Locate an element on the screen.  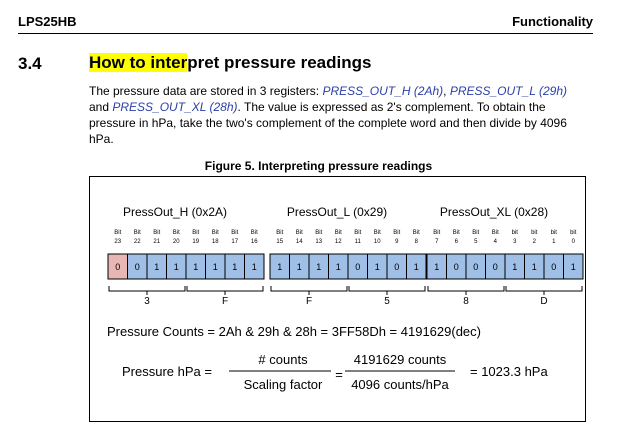
para-text: , is located at coordinates (446, 91).